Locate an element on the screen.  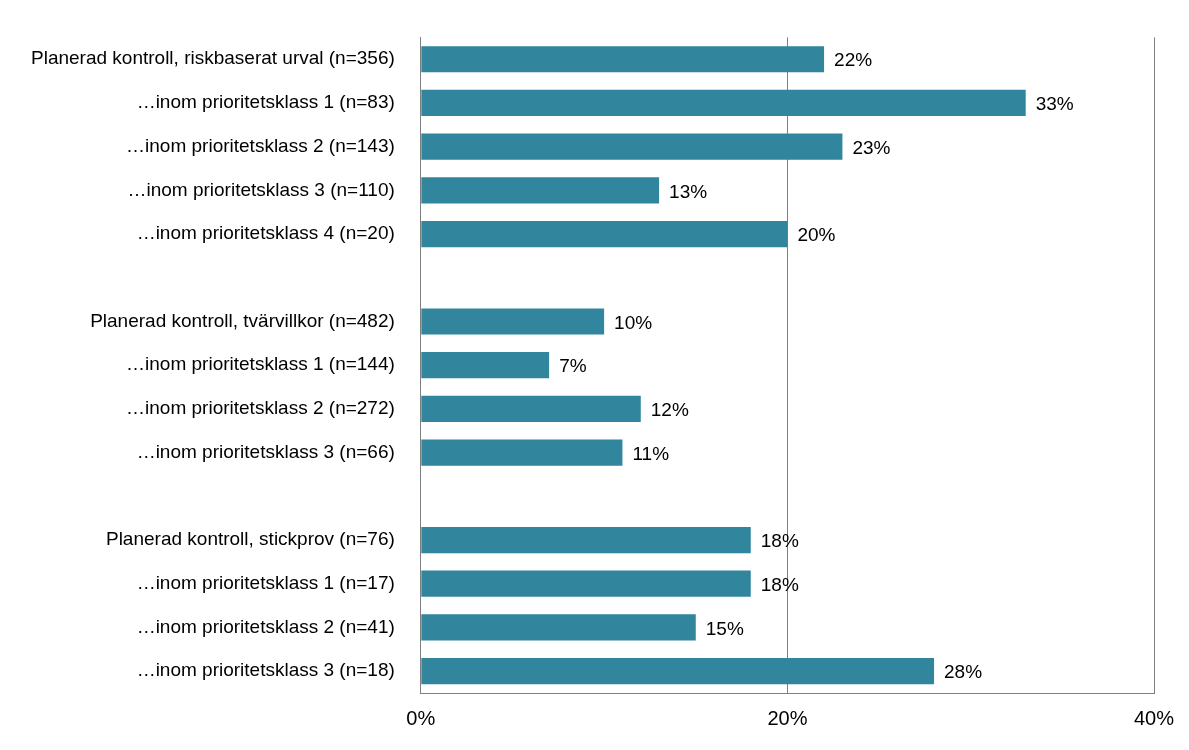
data-label: 12% is located at coordinates (669, 410).